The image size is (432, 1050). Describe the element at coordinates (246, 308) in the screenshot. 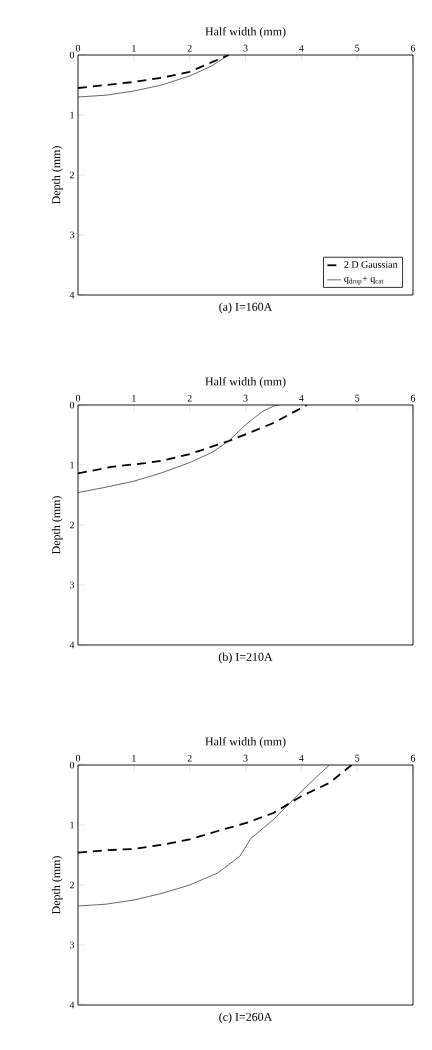

I see `text: (a) I=160A` at that location.